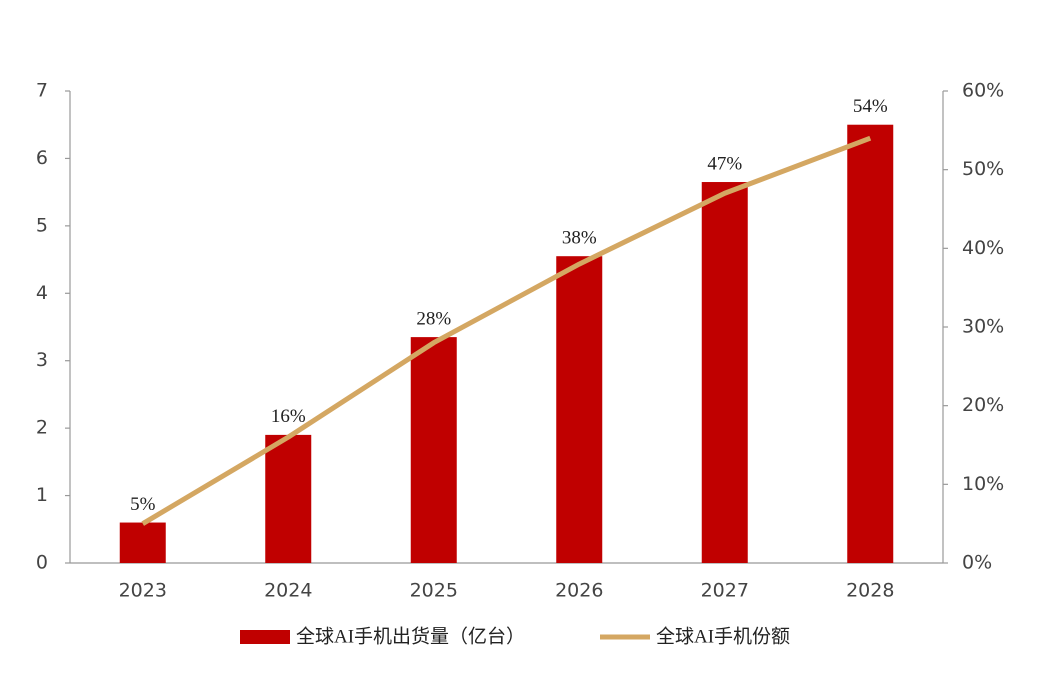 The height and width of the screenshot is (673, 1045). I want to click on y2-tick-label: 40%, so click(983, 248).